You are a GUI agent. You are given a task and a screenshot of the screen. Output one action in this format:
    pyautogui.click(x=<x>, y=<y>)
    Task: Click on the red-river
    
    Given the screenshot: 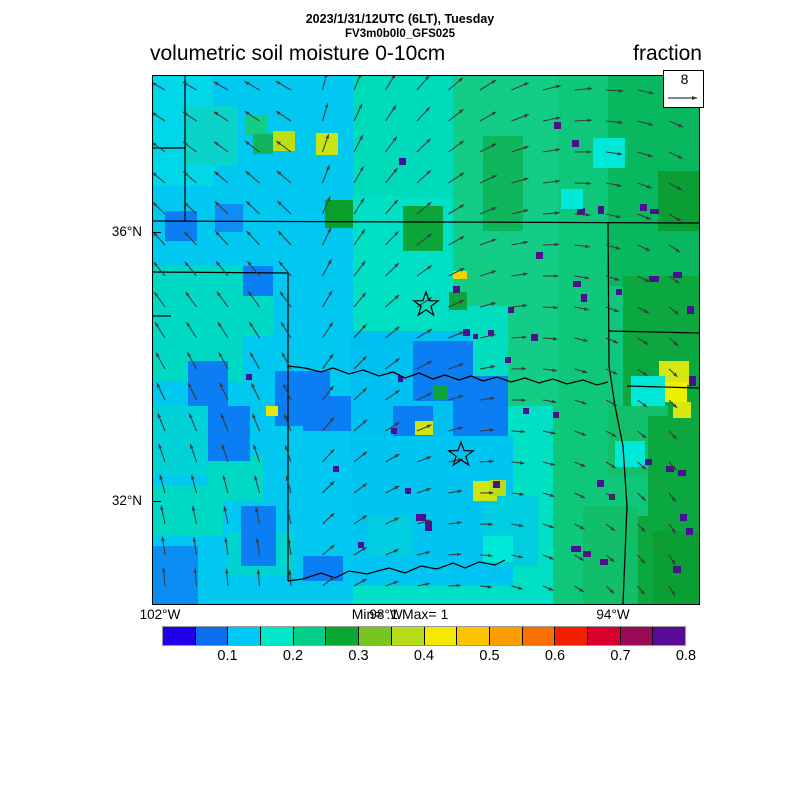 What is the action you would take?
    pyautogui.click(x=448, y=375)
    